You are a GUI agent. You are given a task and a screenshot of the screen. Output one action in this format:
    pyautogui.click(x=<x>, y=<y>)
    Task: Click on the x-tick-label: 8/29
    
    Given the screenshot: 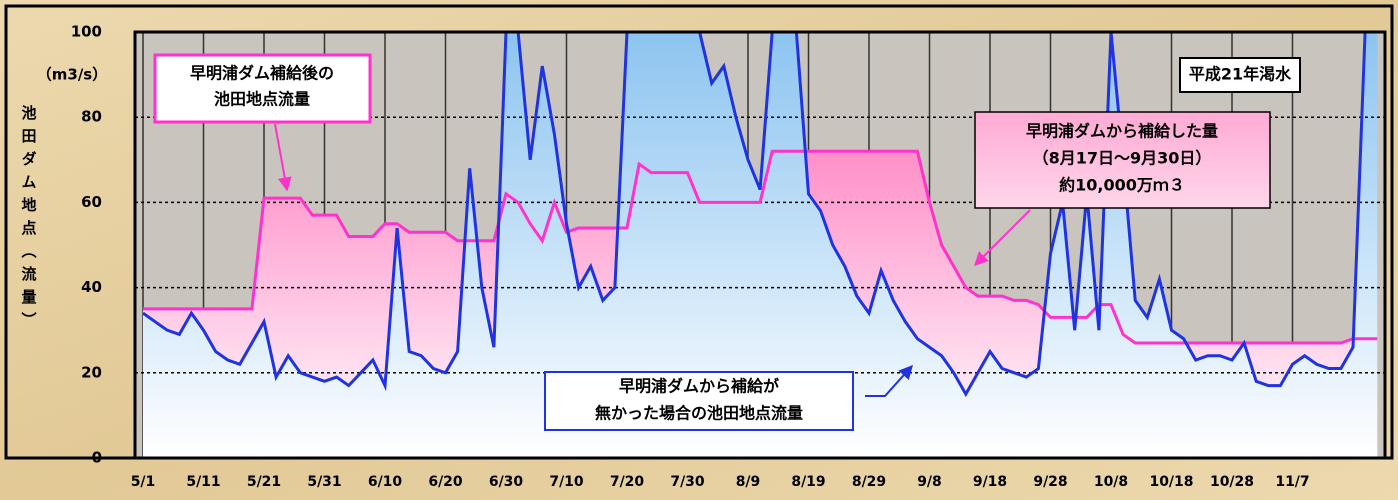 What is the action you would take?
    pyautogui.click(x=869, y=482)
    